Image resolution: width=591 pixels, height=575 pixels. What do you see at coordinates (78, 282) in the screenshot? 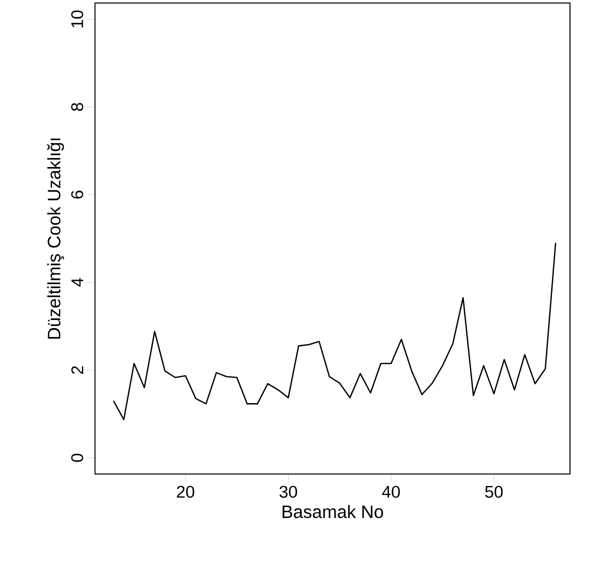
I see `y-tick-label: 4` at bounding box center [78, 282].